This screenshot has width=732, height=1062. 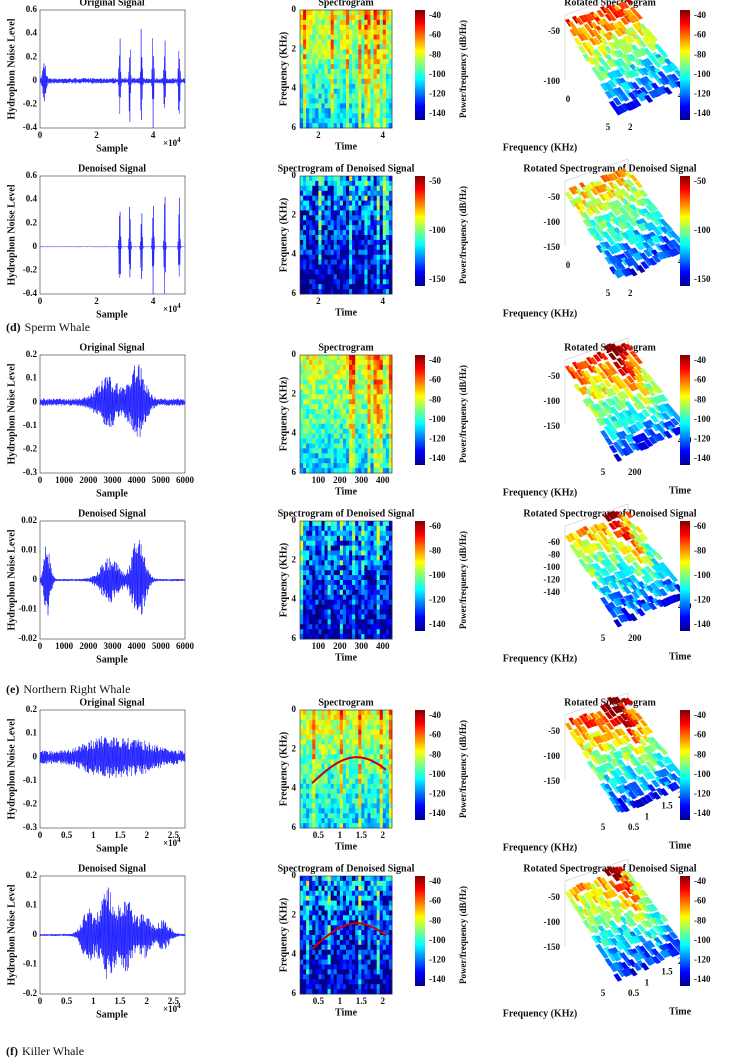 I want to click on z-tick-label: -150, so click(x=552, y=781).